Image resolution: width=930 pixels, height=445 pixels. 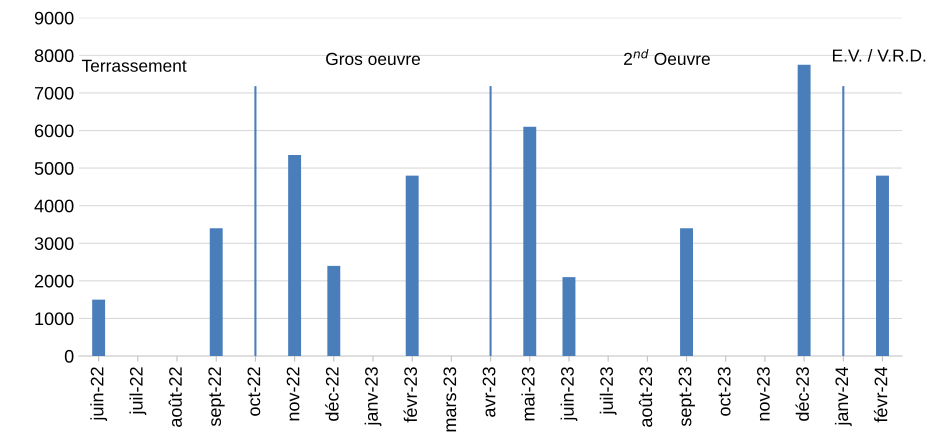 I want to click on y-tick-label: 6000, so click(x=54, y=131).